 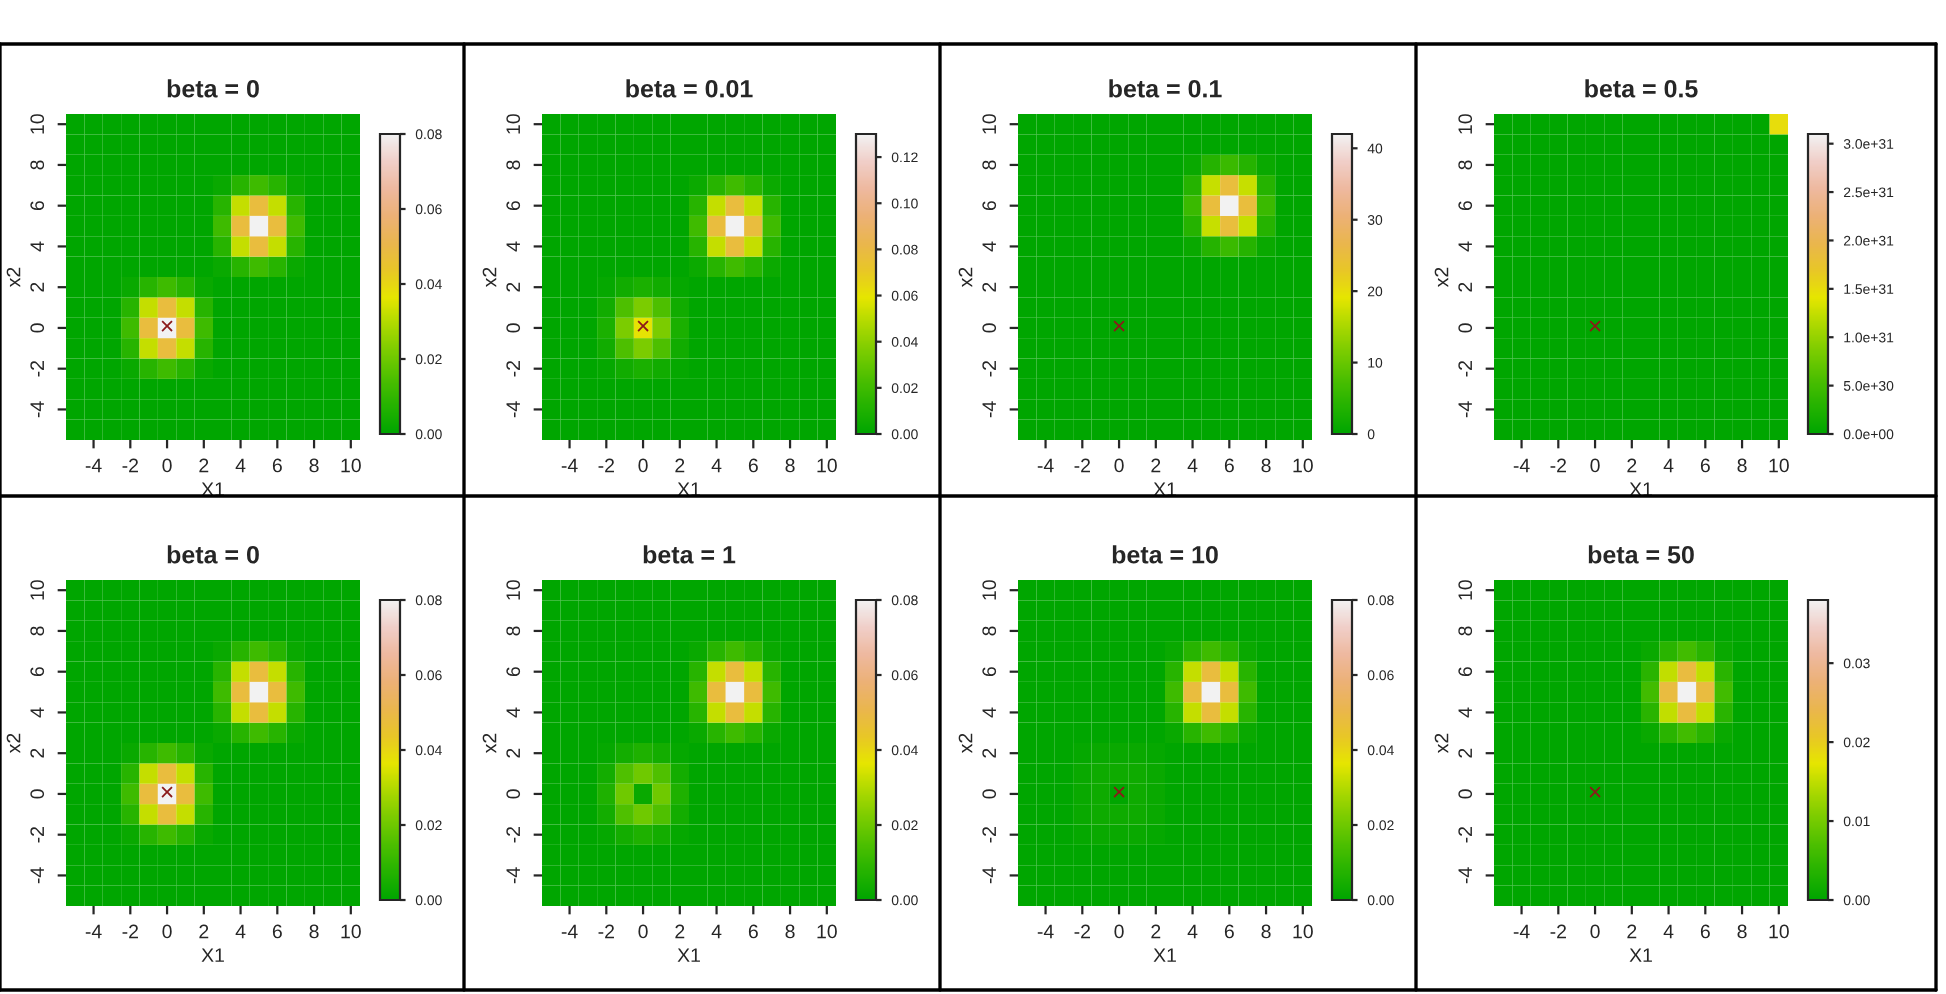 What do you see at coordinates (213, 554) in the screenshot?
I see `chart-title: beta = 0` at bounding box center [213, 554].